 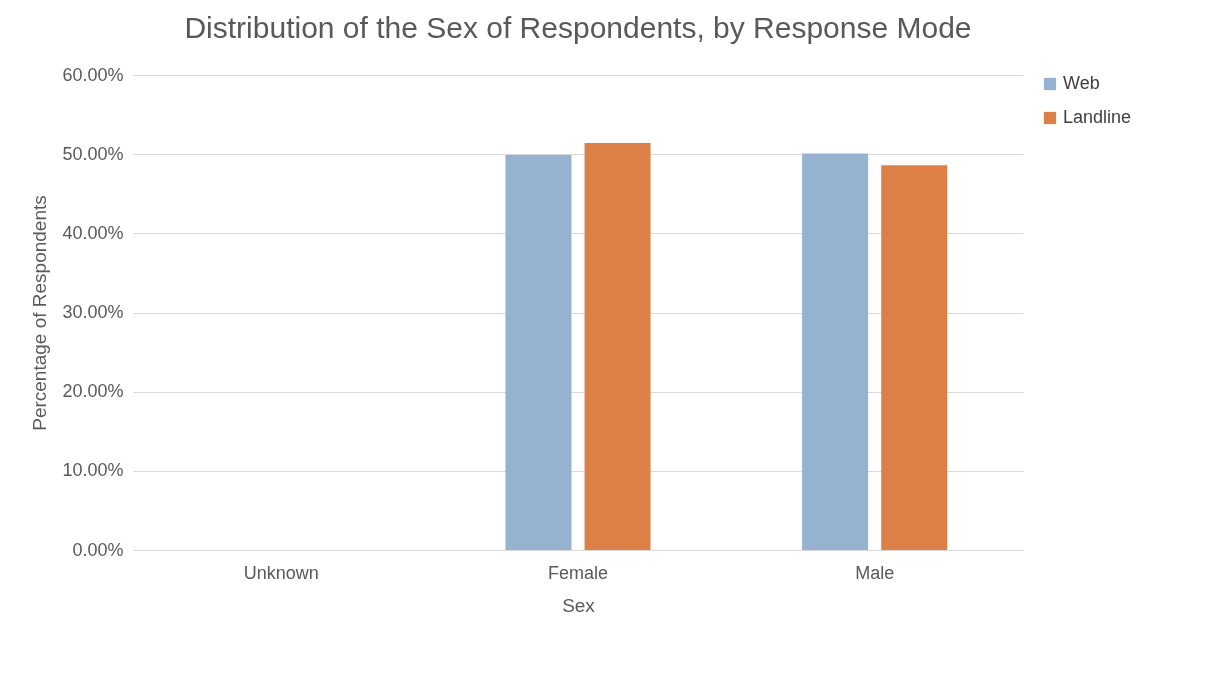 What do you see at coordinates (98, 549) in the screenshot?
I see `y-tick-label: 0.00%` at bounding box center [98, 549].